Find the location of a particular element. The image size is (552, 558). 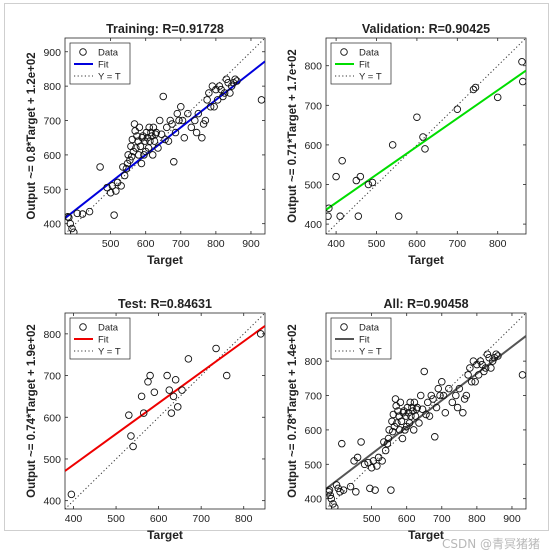

y-axis-label: Output ~= 0.78*Target + 1.4e+02 is located at coordinates (293, 411).